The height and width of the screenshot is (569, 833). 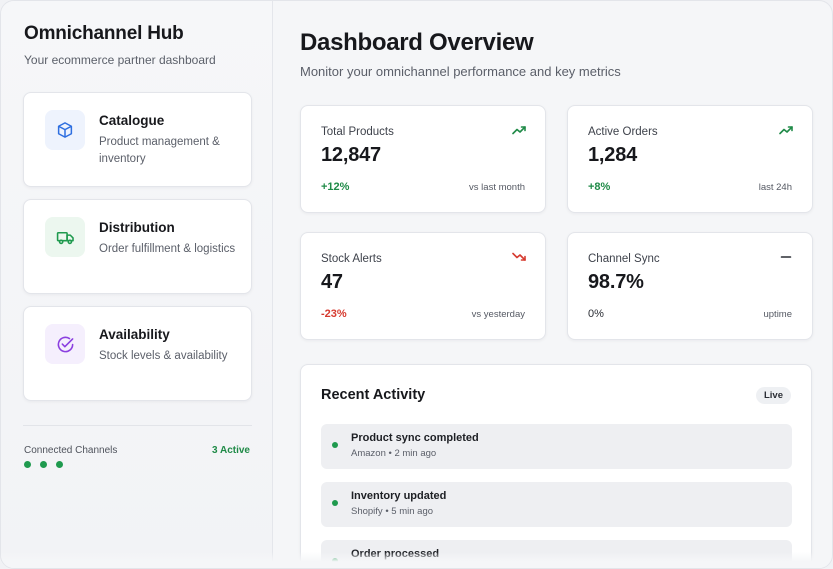 What do you see at coordinates (65, 344) in the screenshot?
I see `check-circle-icon` at bounding box center [65, 344].